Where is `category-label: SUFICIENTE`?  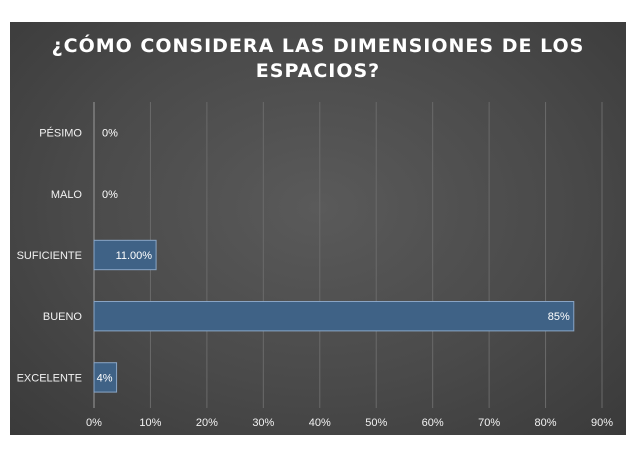
category-label: SUFICIENTE is located at coordinates (49, 256).